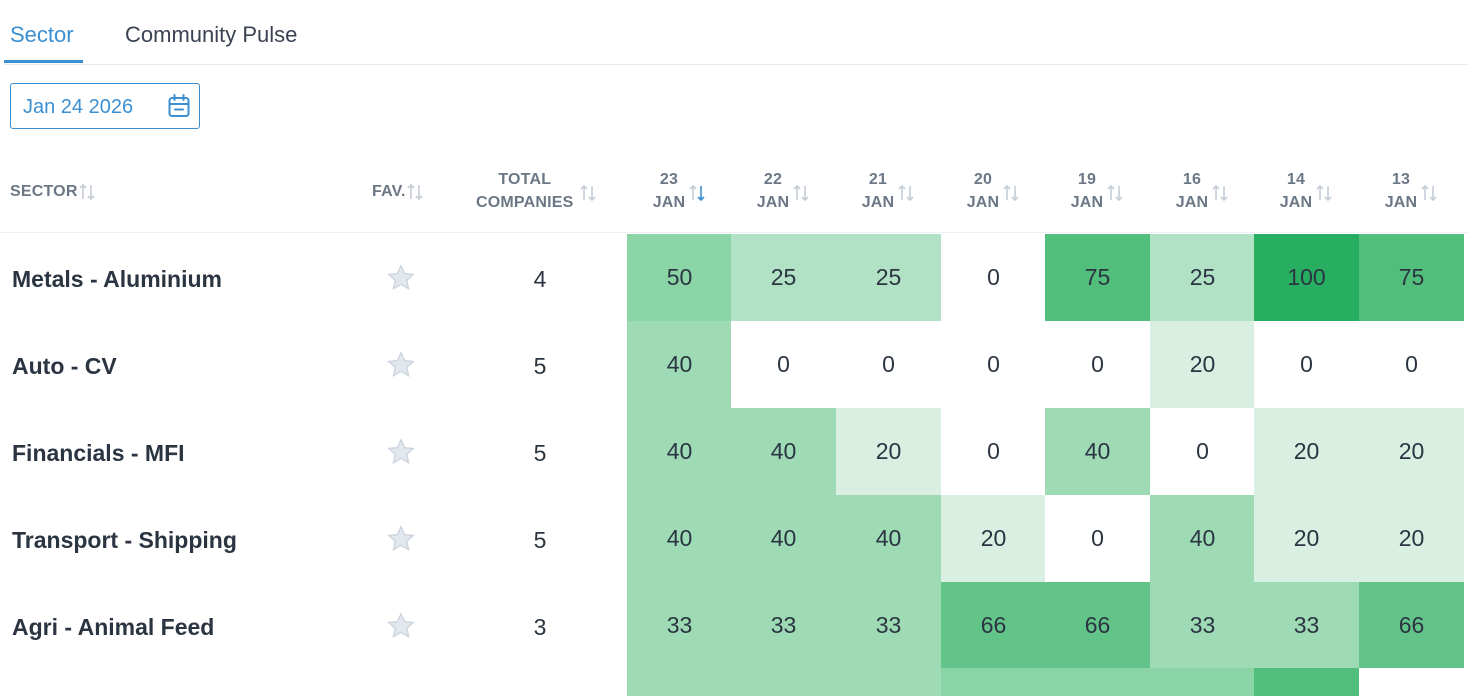 This screenshot has height=696, width=1467. What do you see at coordinates (53, 191) in the screenshot?
I see `column-header-sector: SECTOR` at bounding box center [53, 191].